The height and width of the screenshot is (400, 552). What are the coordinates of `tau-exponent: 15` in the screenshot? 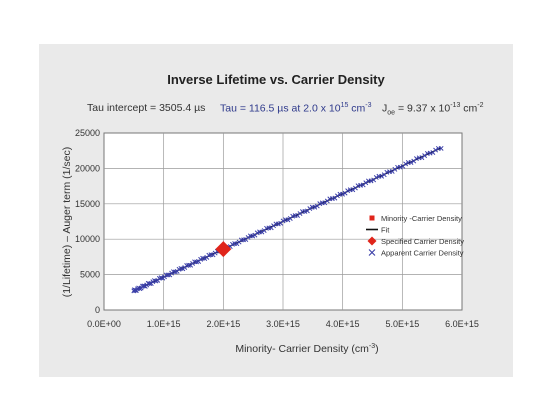 It's located at (344, 105).